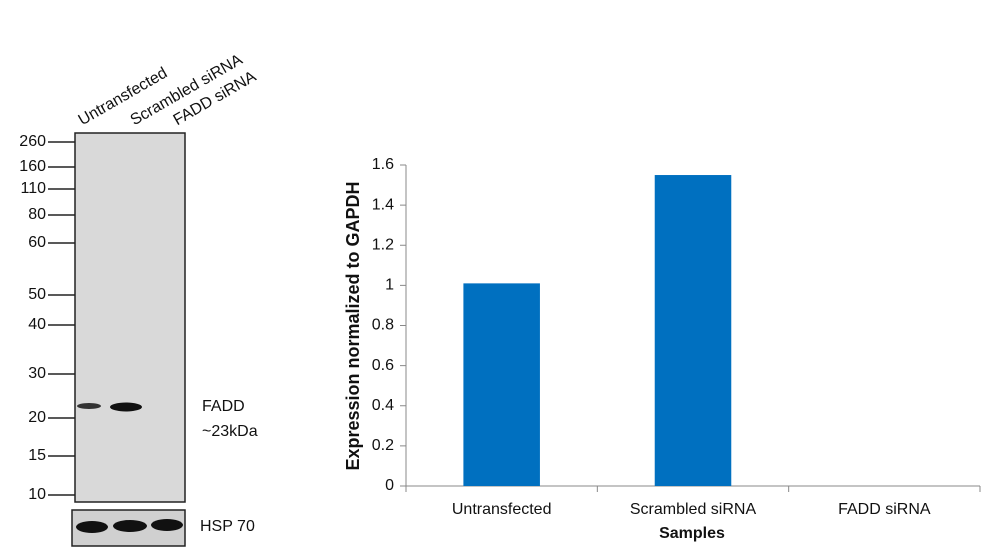 This screenshot has height=556, width=982. I want to click on y-tick-label: 1.2, so click(383, 244).